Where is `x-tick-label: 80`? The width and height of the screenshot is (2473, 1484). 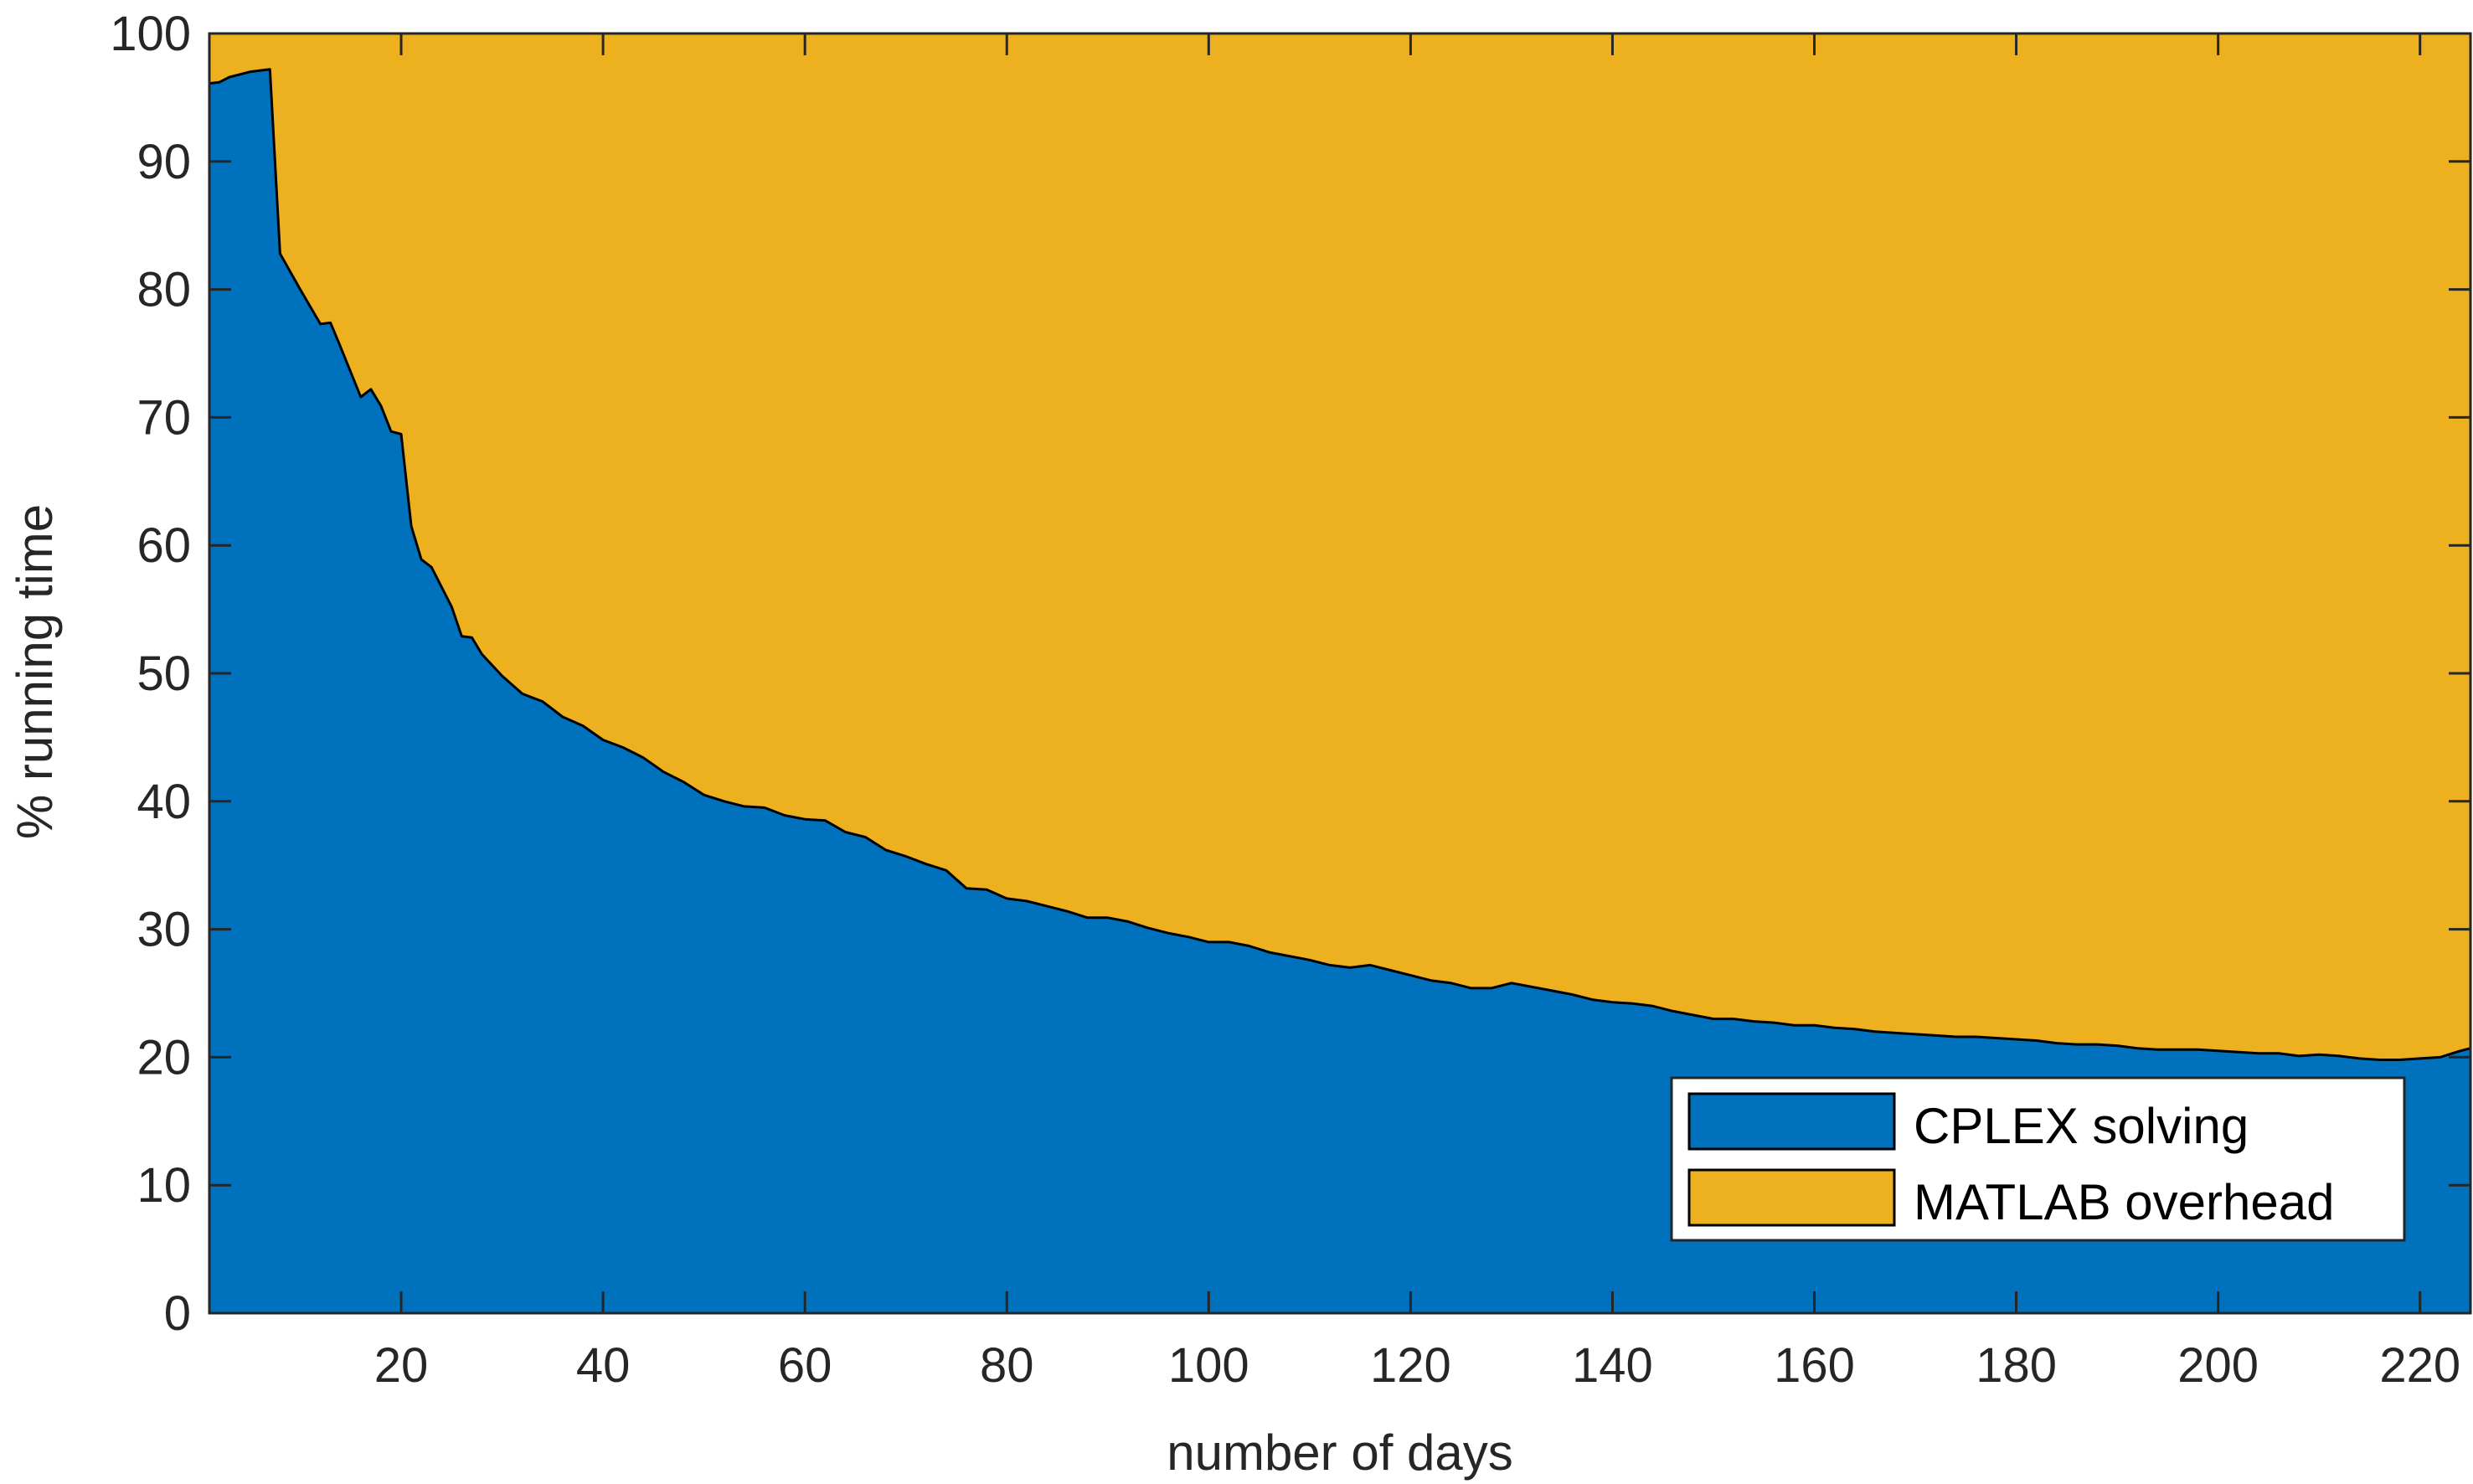
x-tick-label: 80 is located at coordinates (1007, 1365).